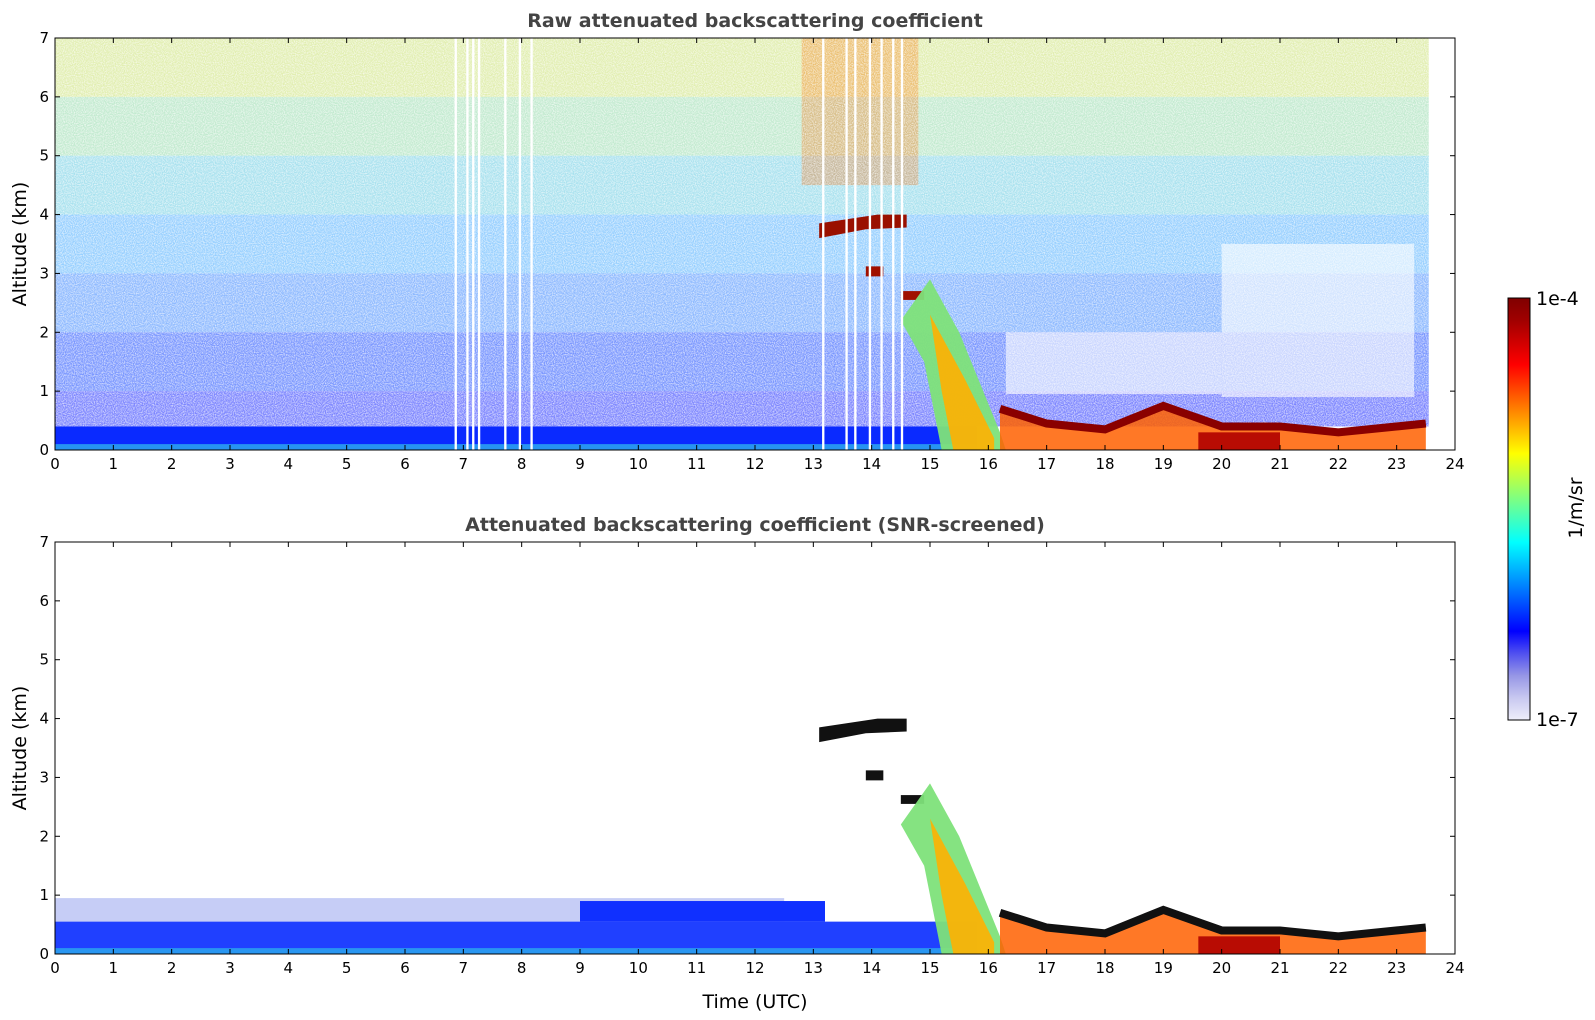 The width and height of the screenshot is (1595, 1020). What do you see at coordinates (1104, 464) in the screenshot?
I see `x-tick-label: 18` at bounding box center [1104, 464].